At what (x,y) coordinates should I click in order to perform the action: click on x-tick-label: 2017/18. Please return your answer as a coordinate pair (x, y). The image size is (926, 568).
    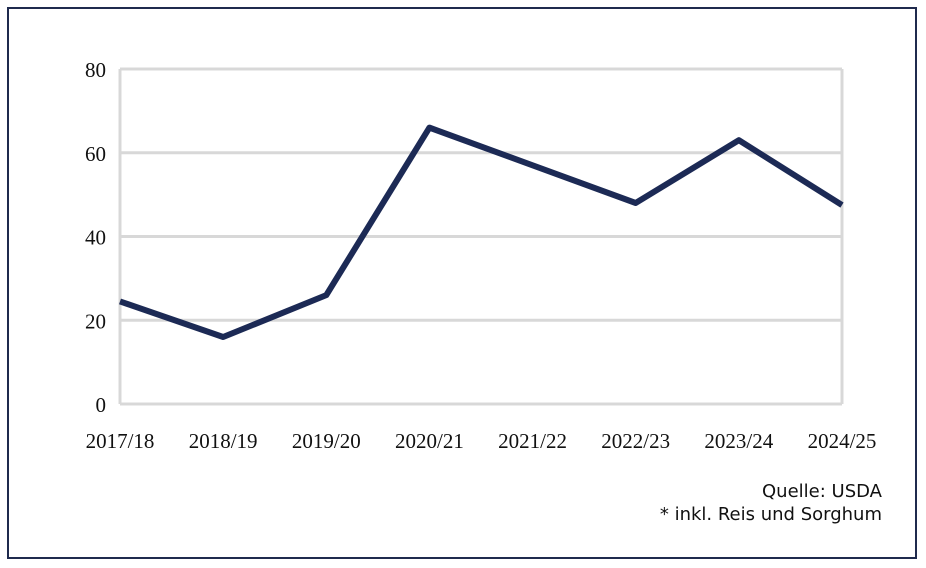
    Looking at the image, I should click on (120, 441).